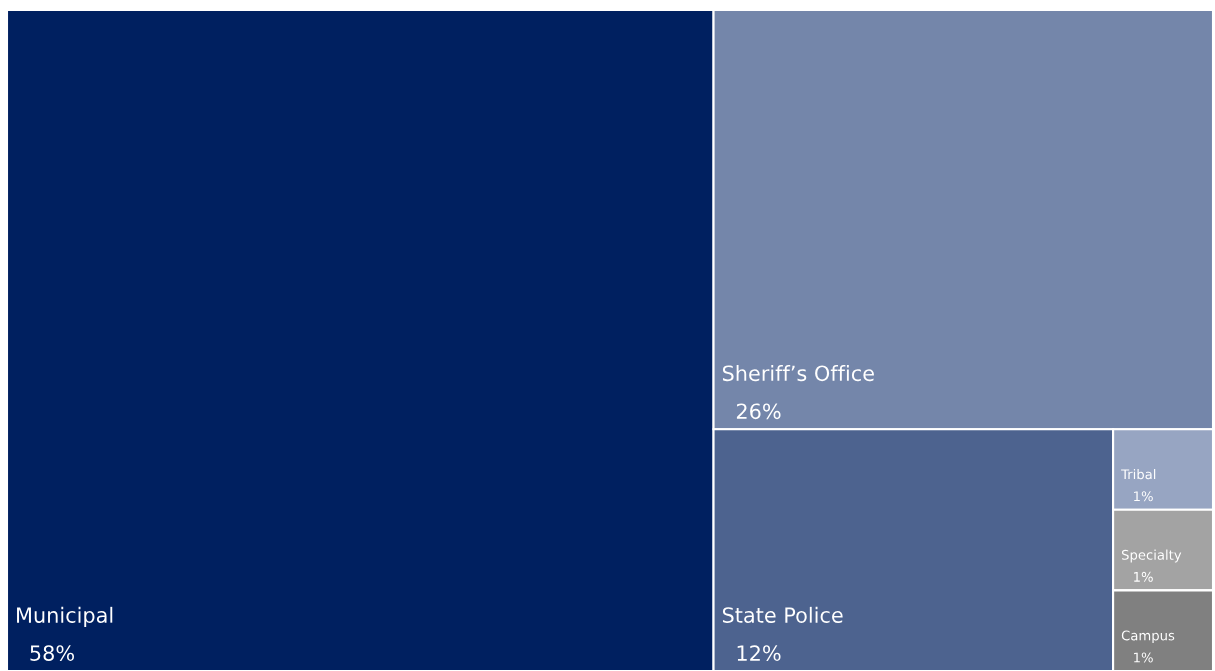 The height and width of the screenshot is (671, 1215). I want to click on category-label: Specialty, so click(1151, 556).